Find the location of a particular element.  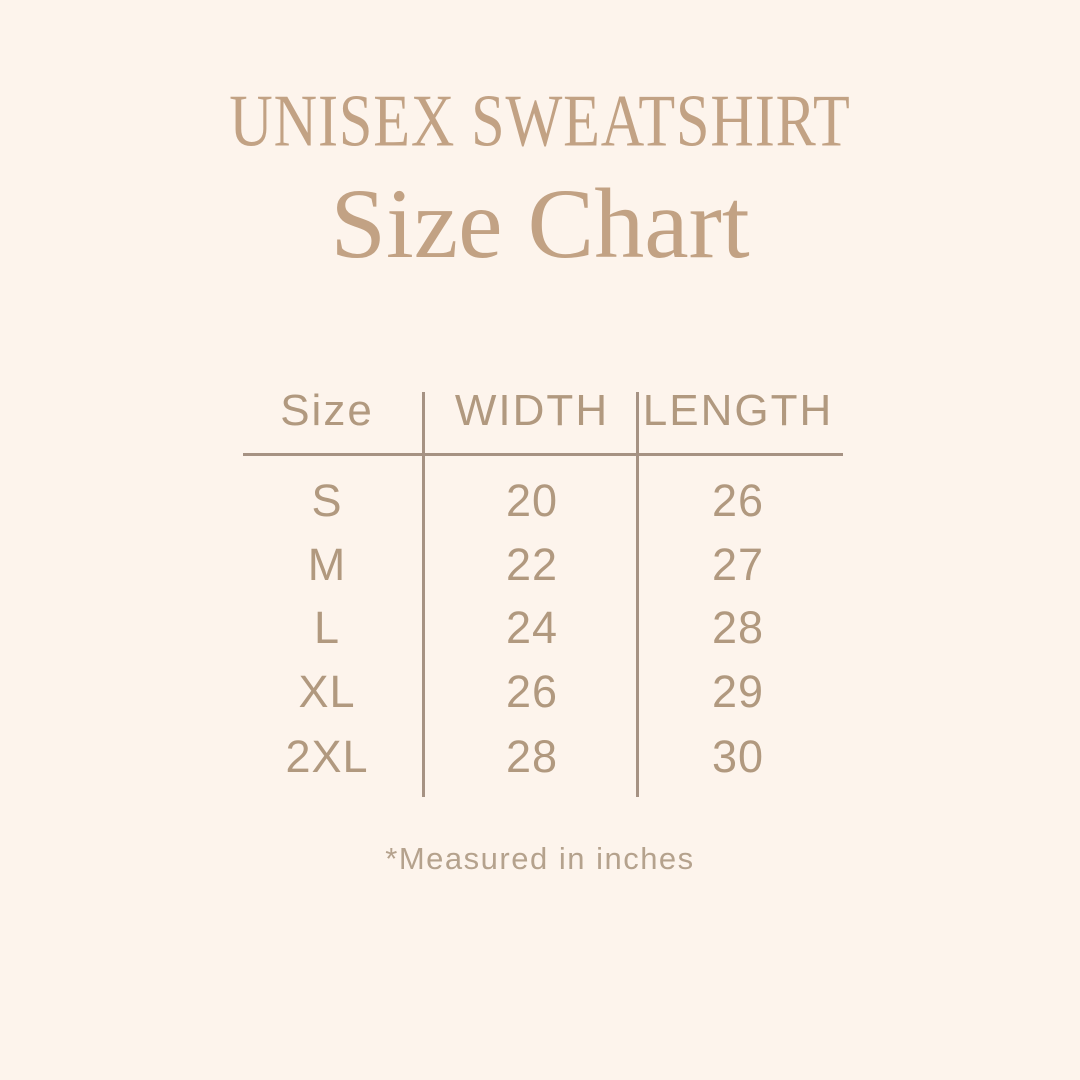

width-cell: 20 is located at coordinates (532, 500).